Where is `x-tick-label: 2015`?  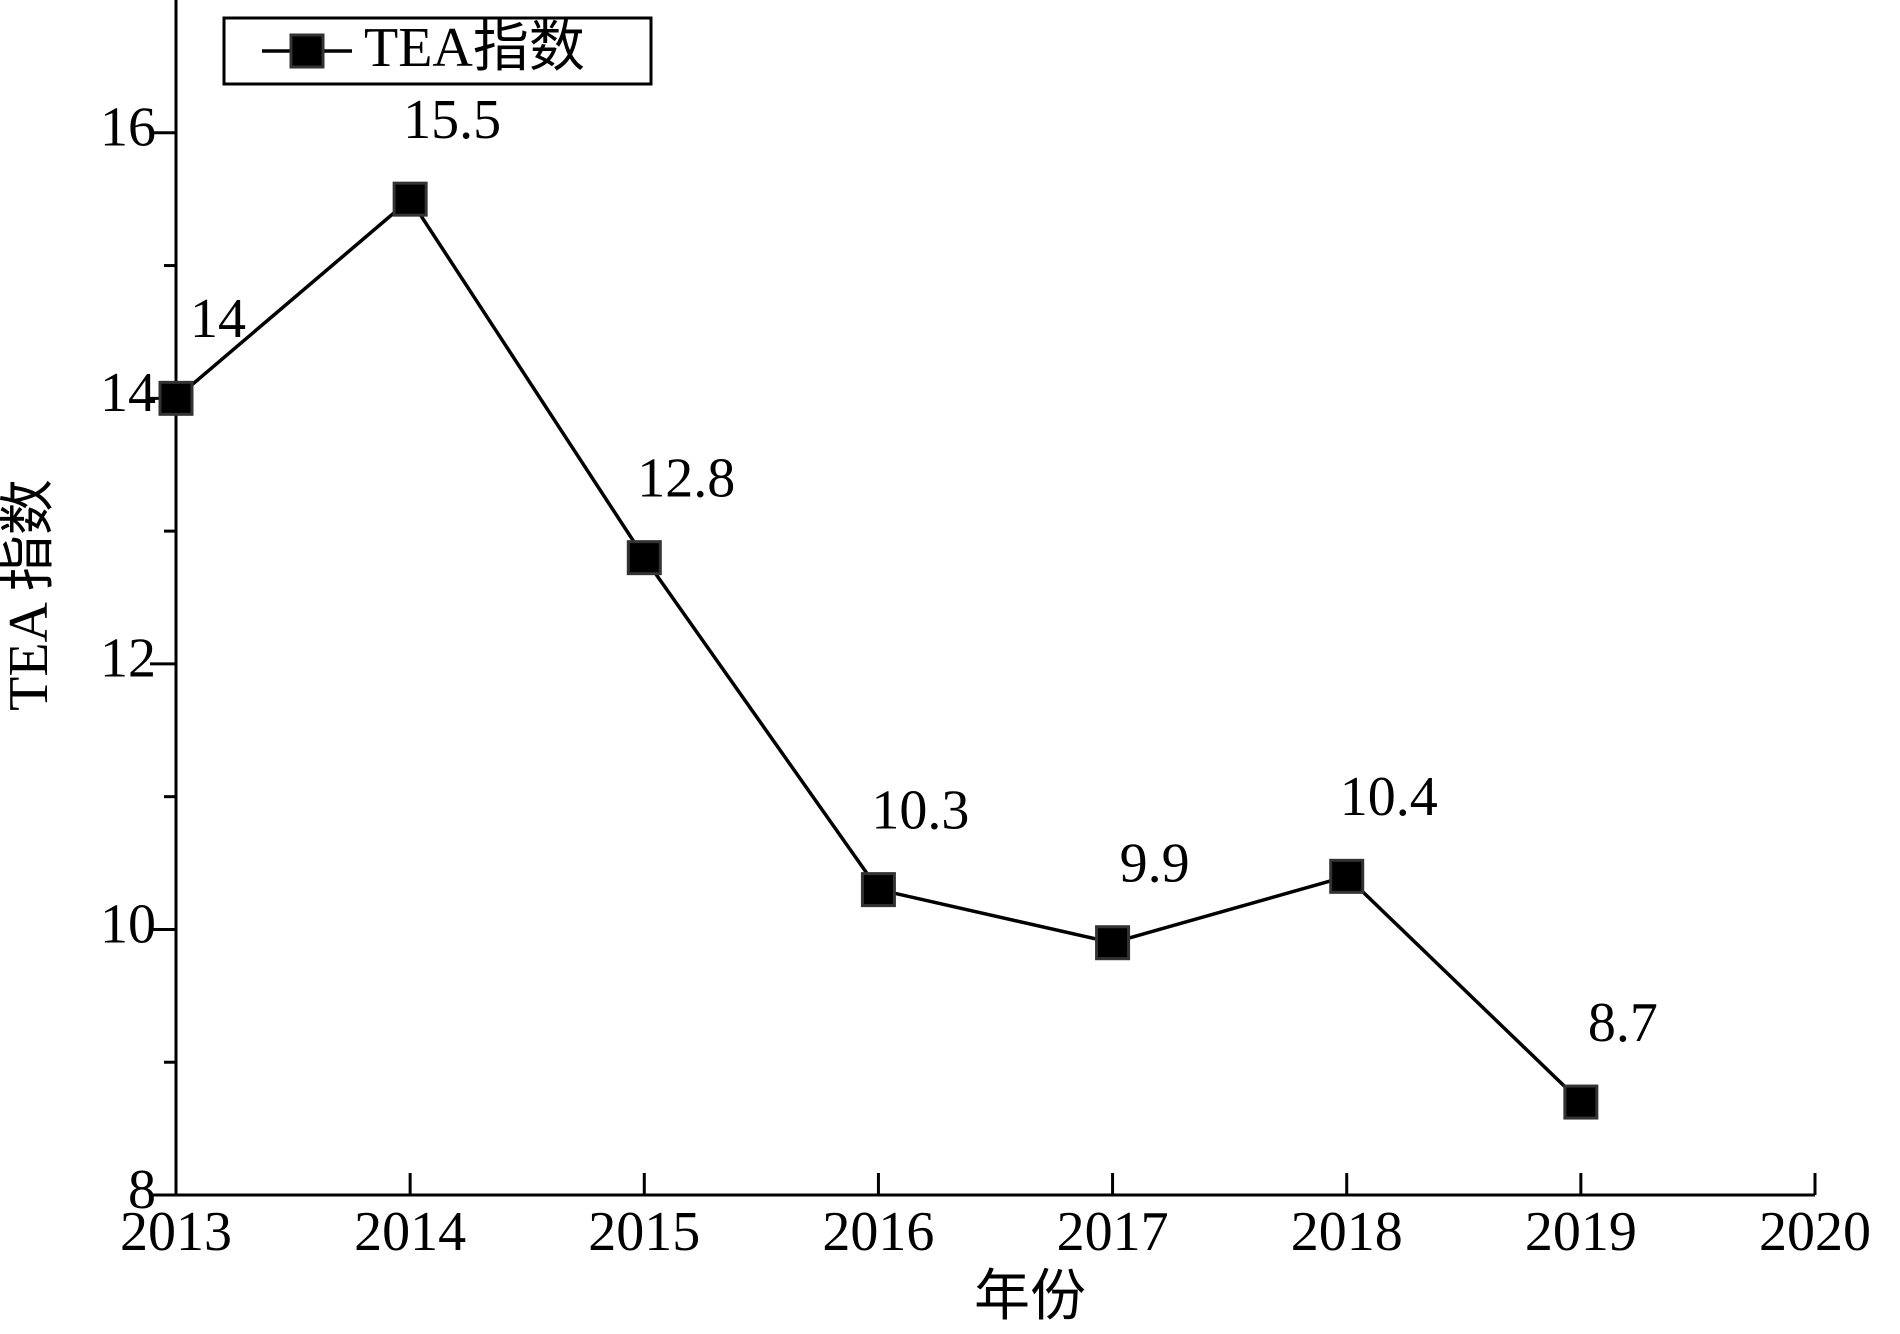 x-tick-label: 2015 is located at coordinates (644, 1232).